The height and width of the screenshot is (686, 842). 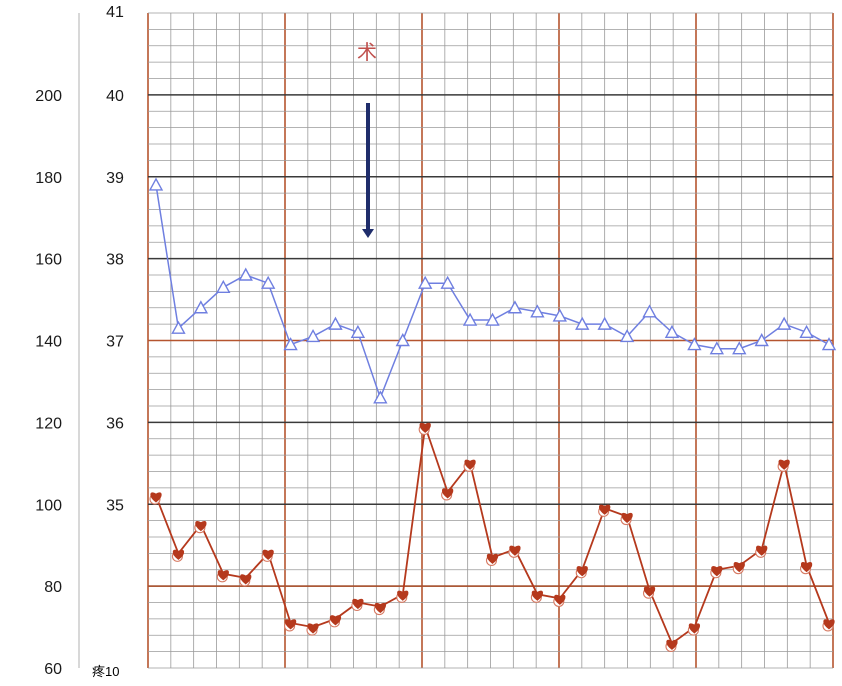 I want to click on pulse-tick-label: 140, so click(x=48, y=342).